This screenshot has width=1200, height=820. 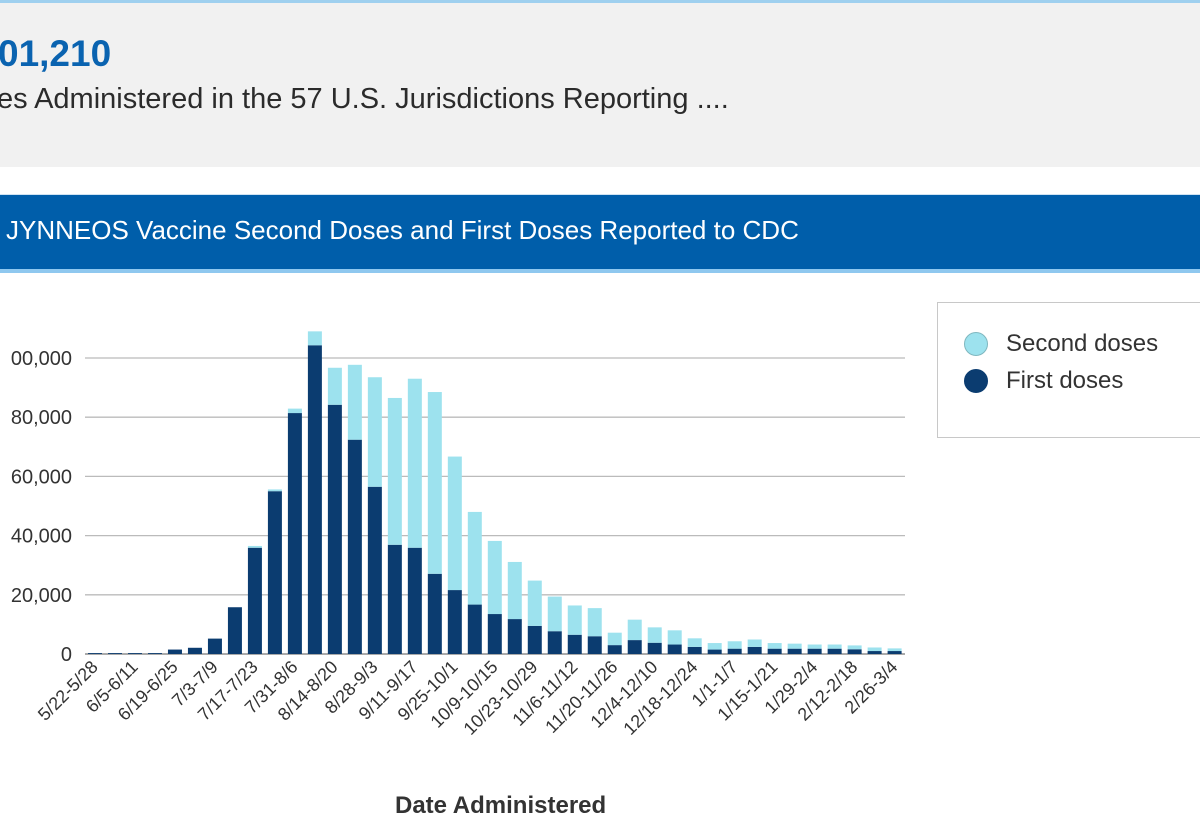 I want to click on x-tick-label: 5/22-5/28, so click(x=68, y=691).